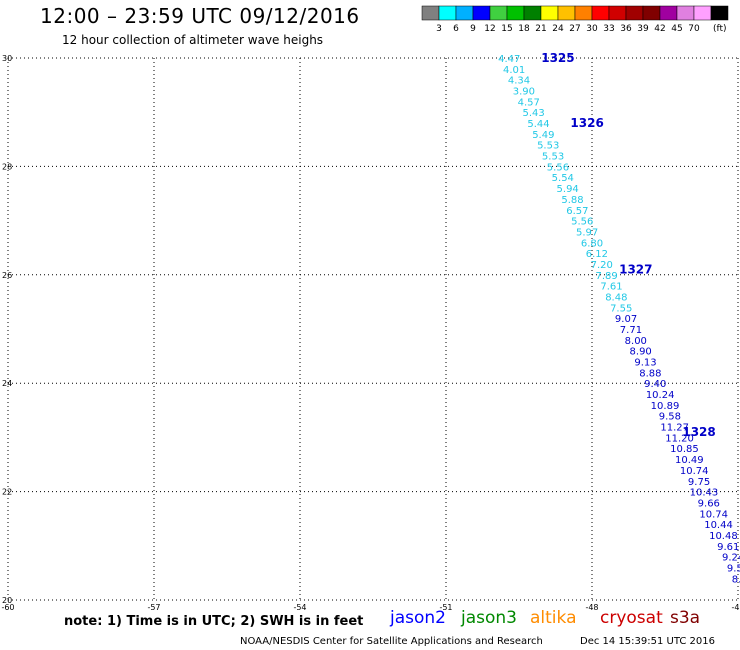 This screenshot has height=650, width=740. What do you see at coordinates (558, 29) in the screenshot?
I see `colorbar-label: 24` at bounding box center [558, 29].